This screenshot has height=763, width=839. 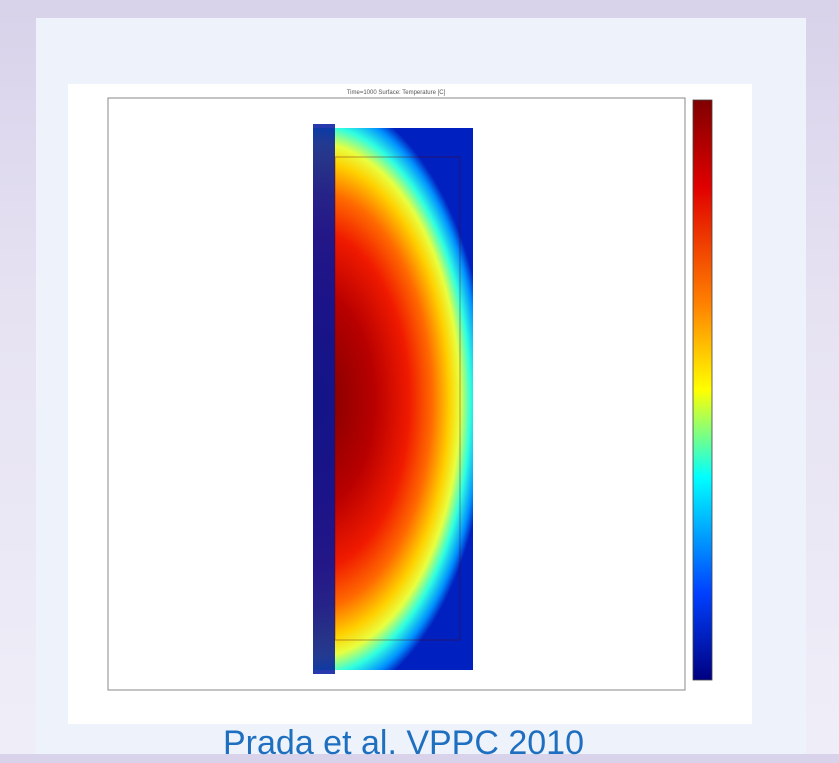 I want to click on temperature-field, so click(x=393, y=399).